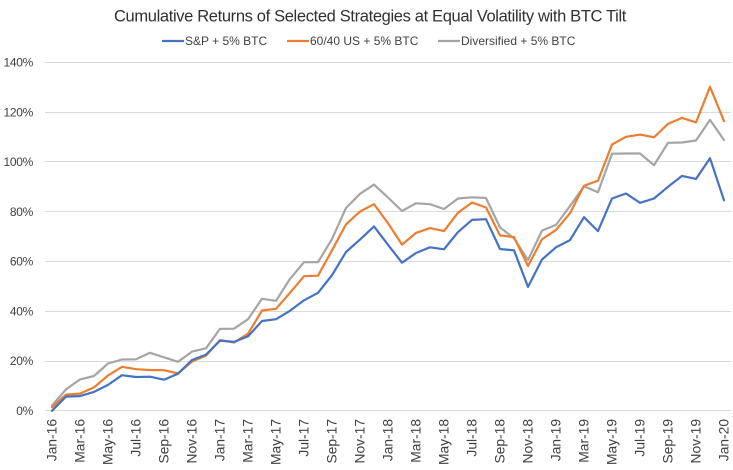  Describe the element at coordinates (22, 262) in the screenshot. I see `svg-text: 60%` at that location.